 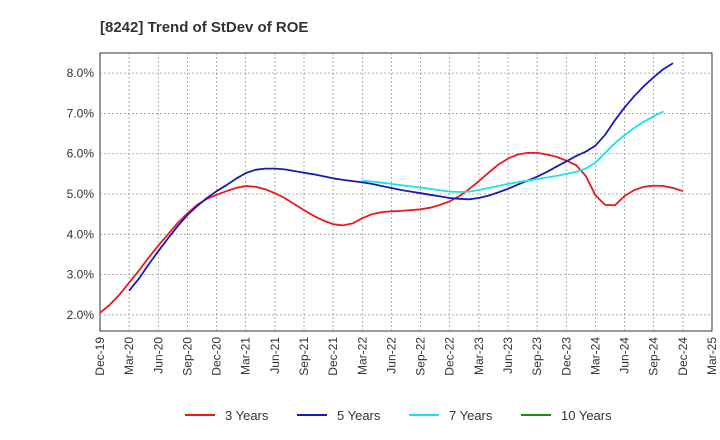 What do you see at coordinates (391, 355) in the screenshot?
I see `x-tick-label: Jun-22` at bounding box center [391, 355].